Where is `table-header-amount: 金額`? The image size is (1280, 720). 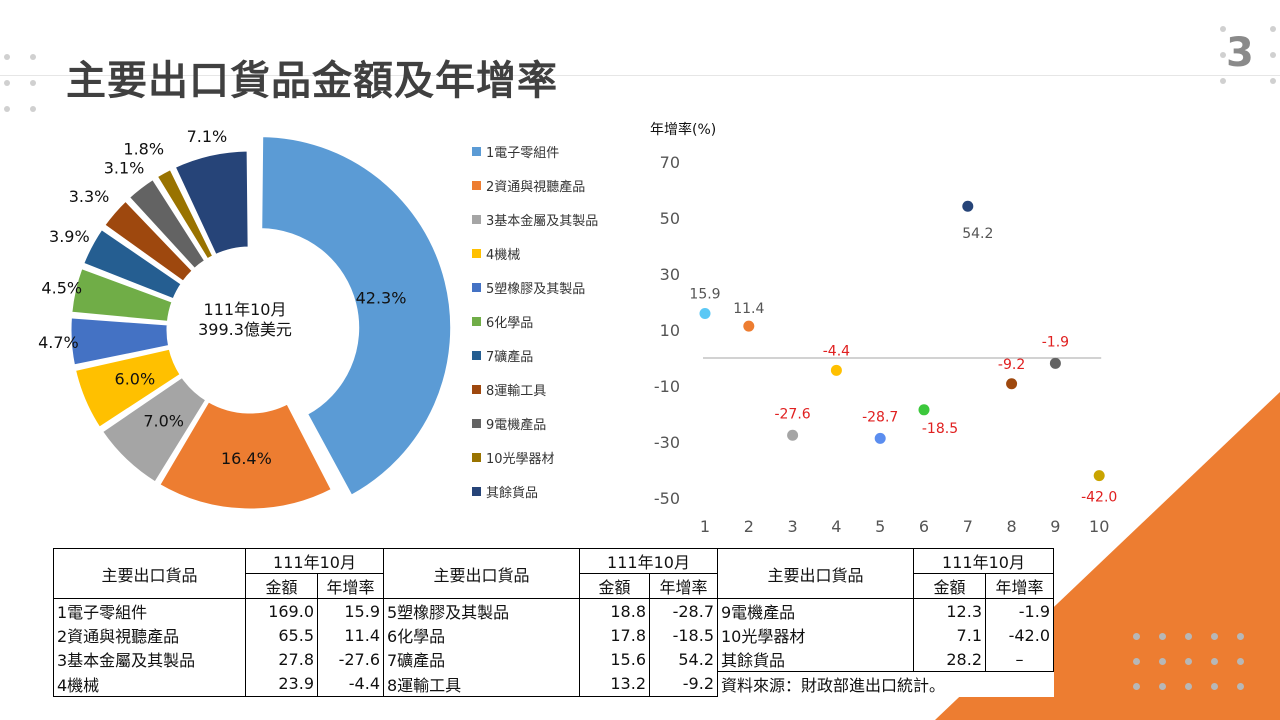 table-header-amount: 金額 is located at coordinates (614, 586).